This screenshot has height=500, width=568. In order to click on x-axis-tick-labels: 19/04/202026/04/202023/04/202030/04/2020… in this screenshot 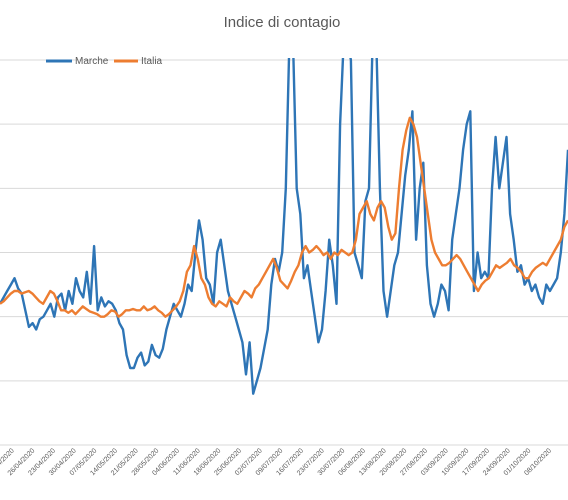, I will do `click(276, 462)`.